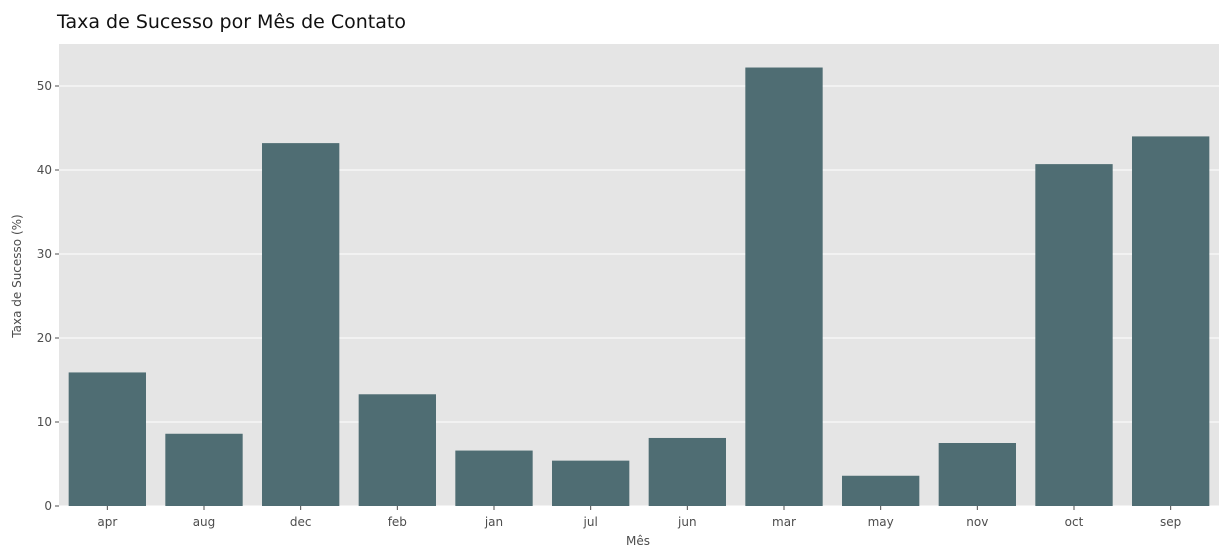 The height and width of the screenshot is (559, 1229). I want to click on x-axis: apr aug dec feb jan jul jun mar may nov oct sep, so click(639, 517).